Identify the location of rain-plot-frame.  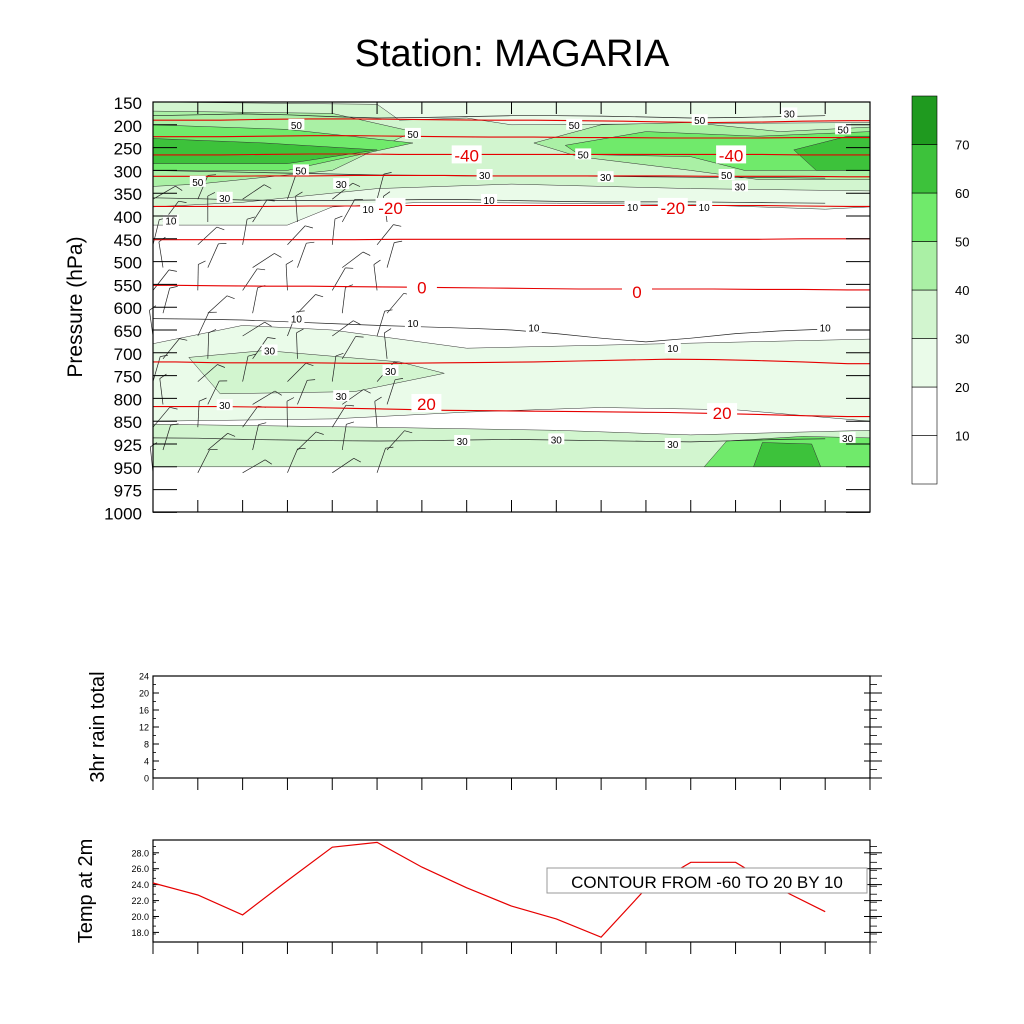
(511, 727).